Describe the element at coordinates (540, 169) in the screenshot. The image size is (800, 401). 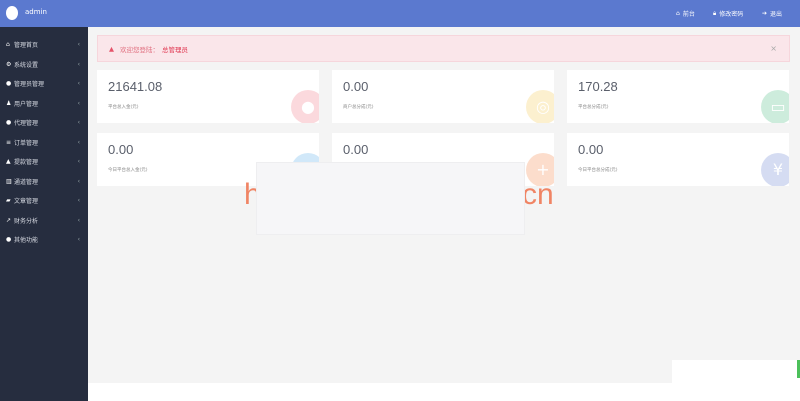
I see `coins-plus-icon: +` at that location.